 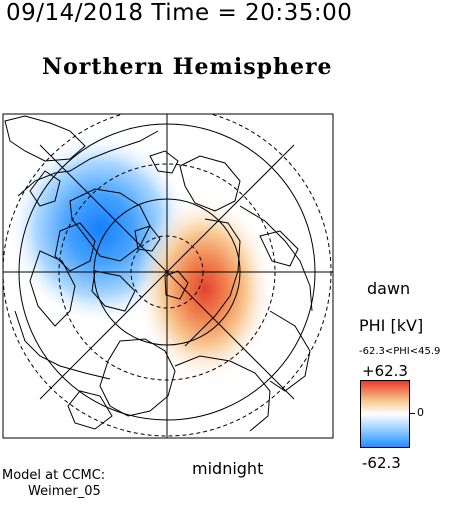 I want to click on colorbar-zero-tick, so click(x=412, y=413).